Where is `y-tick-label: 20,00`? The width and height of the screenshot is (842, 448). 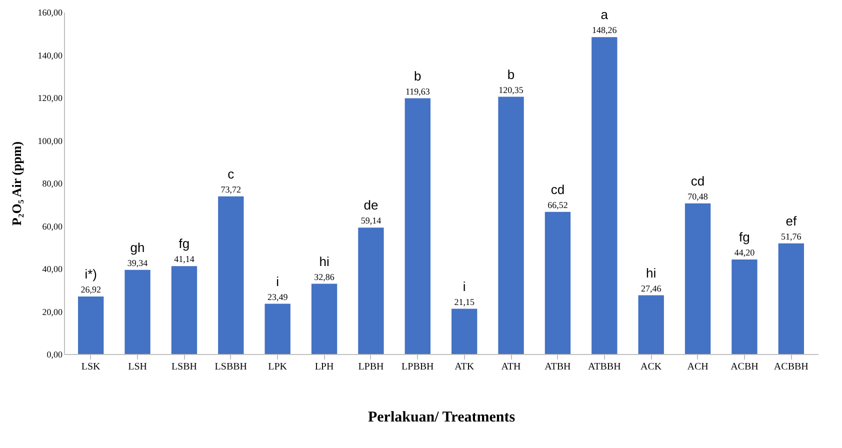 y-tick-label: 20,00 is located at coordinates (52, 311).